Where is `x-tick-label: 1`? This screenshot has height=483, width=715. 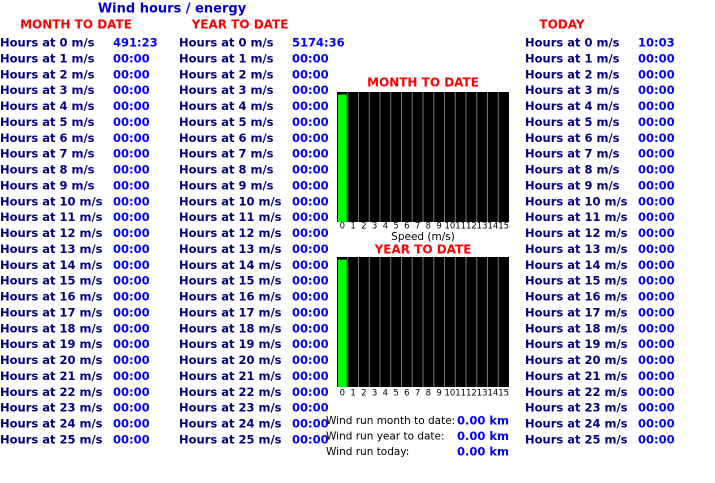
x-tick-label: 1 is located at coordinates (352, 394).